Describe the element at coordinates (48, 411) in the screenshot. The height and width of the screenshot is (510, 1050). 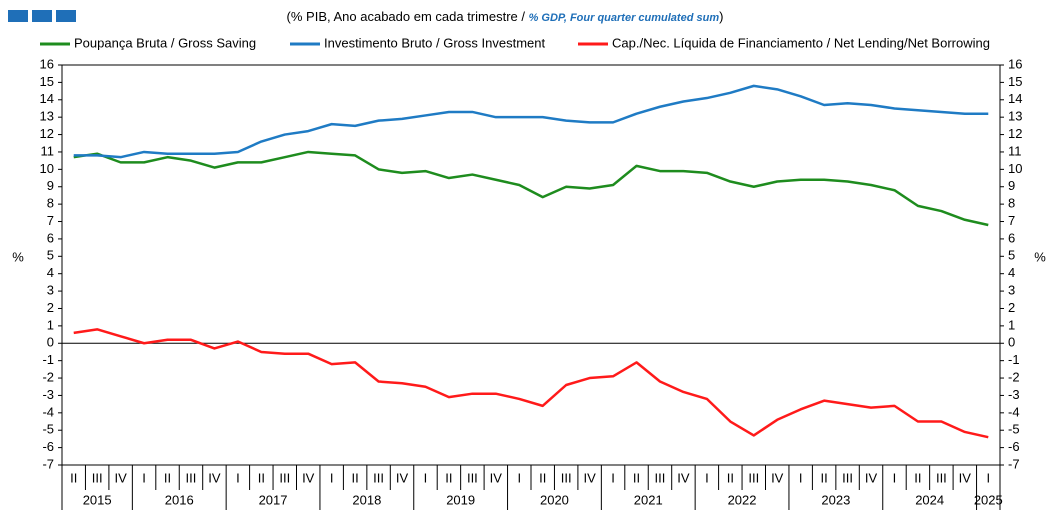
I see `y-tick-label: -4` at that location.